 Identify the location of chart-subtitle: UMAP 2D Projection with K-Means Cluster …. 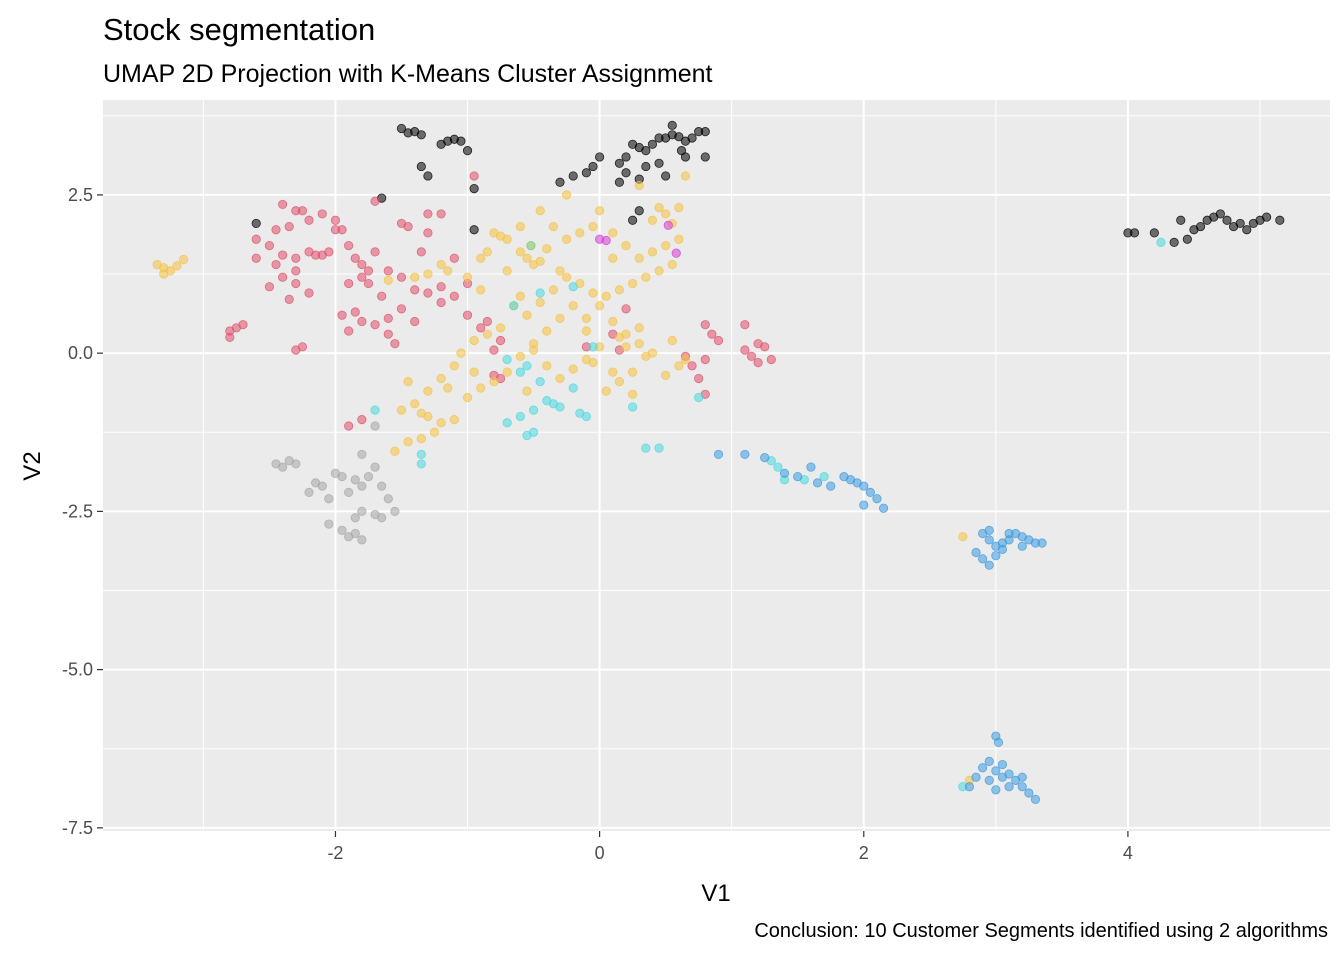
(408, 74).